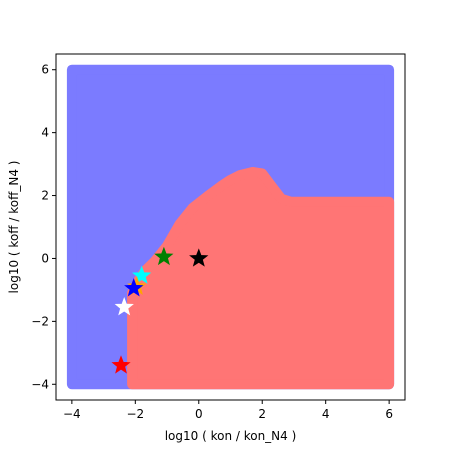  What do you see at coordinates (40, 384) in the screenshot?
I see `y-tick-label: −4` at bounding box center [40, 384].